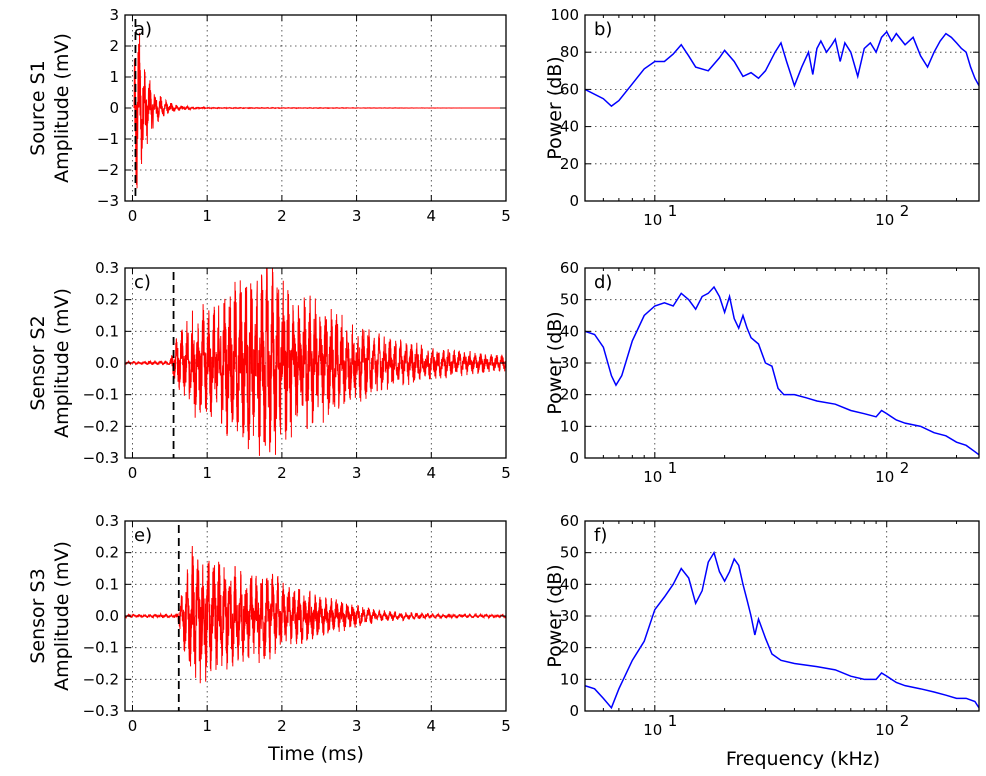 This screenshot has height=776, width=986. Describe the element at coordinates (108, 201) in the screenshot. I see `y-tick-label: −3` at that location.